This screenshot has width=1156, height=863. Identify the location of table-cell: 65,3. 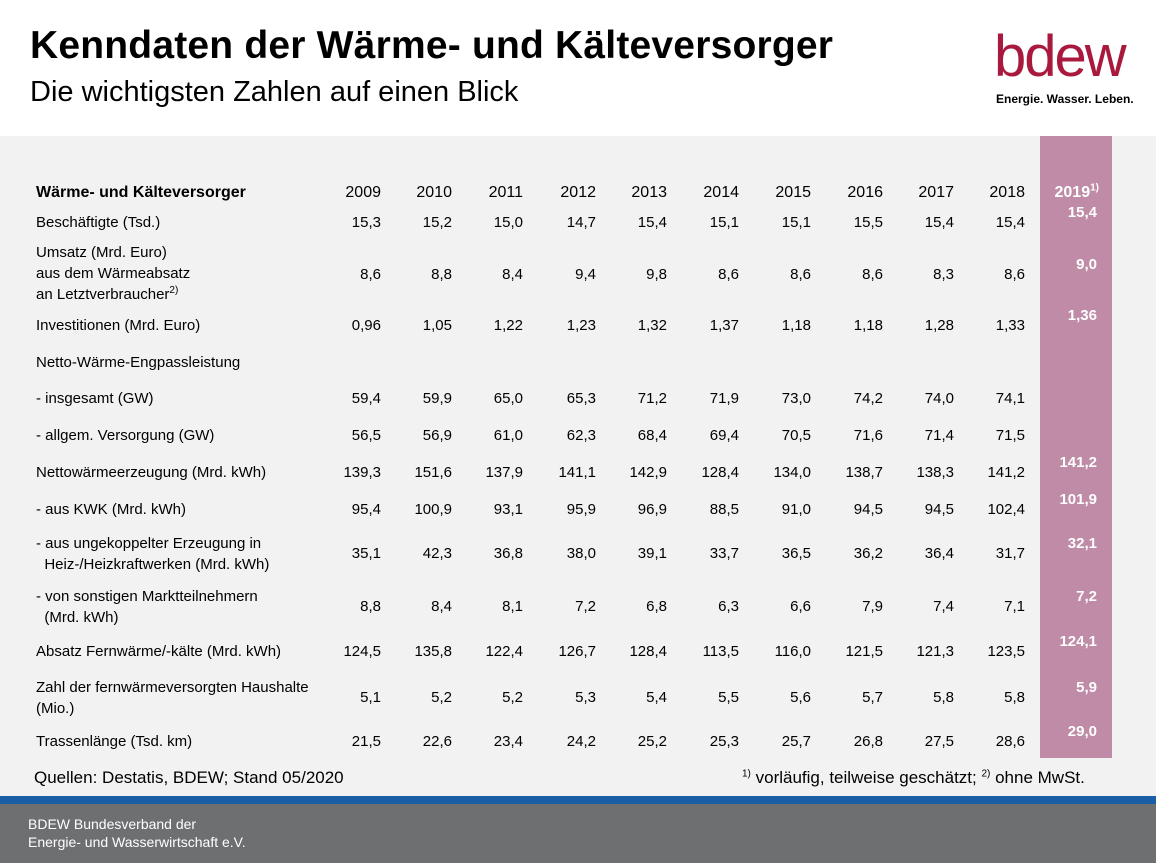
(581, 398).